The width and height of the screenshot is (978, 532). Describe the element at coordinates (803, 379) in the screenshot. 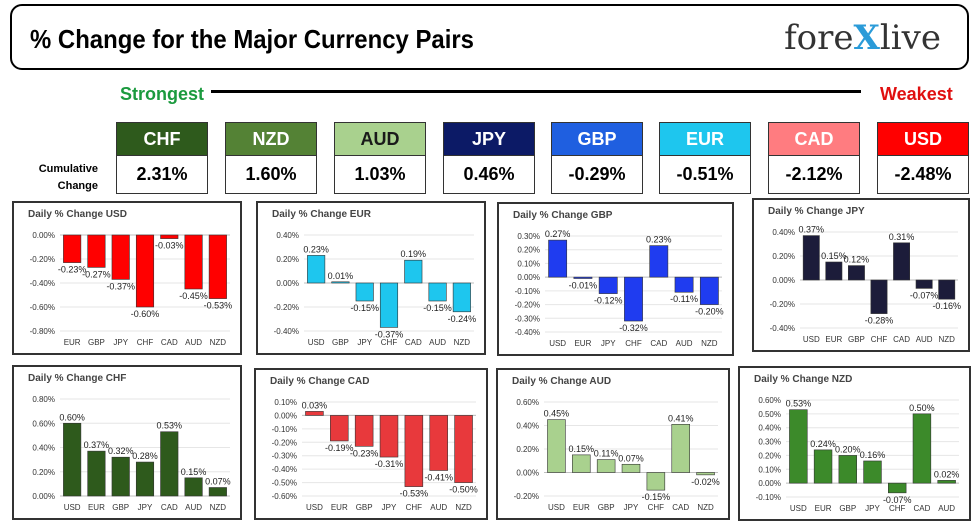

I see `chart-title: Daily % Change NZD` at that location.